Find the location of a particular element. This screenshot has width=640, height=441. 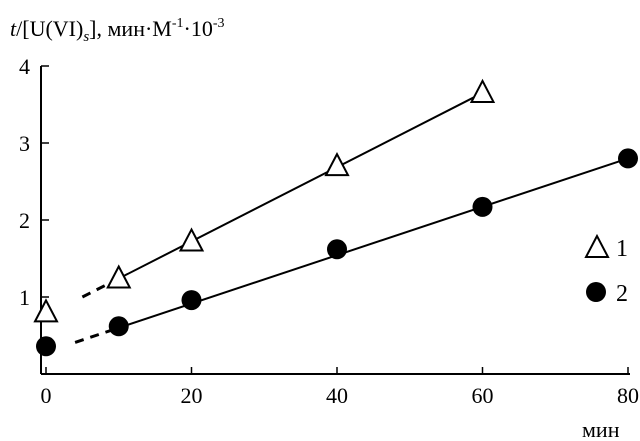

y-tick-label: 3 is located at coordinates (24, 143).